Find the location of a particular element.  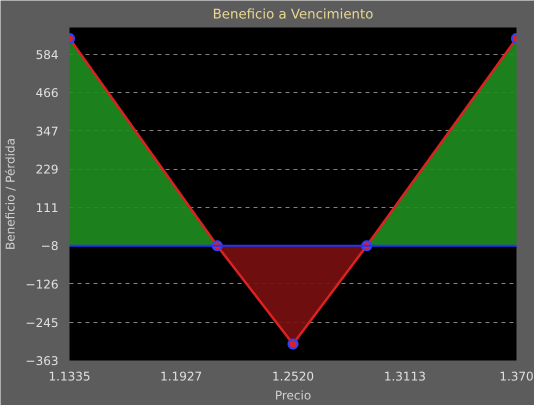

y-tick-label: −8 is located at coordinates (49, 246).